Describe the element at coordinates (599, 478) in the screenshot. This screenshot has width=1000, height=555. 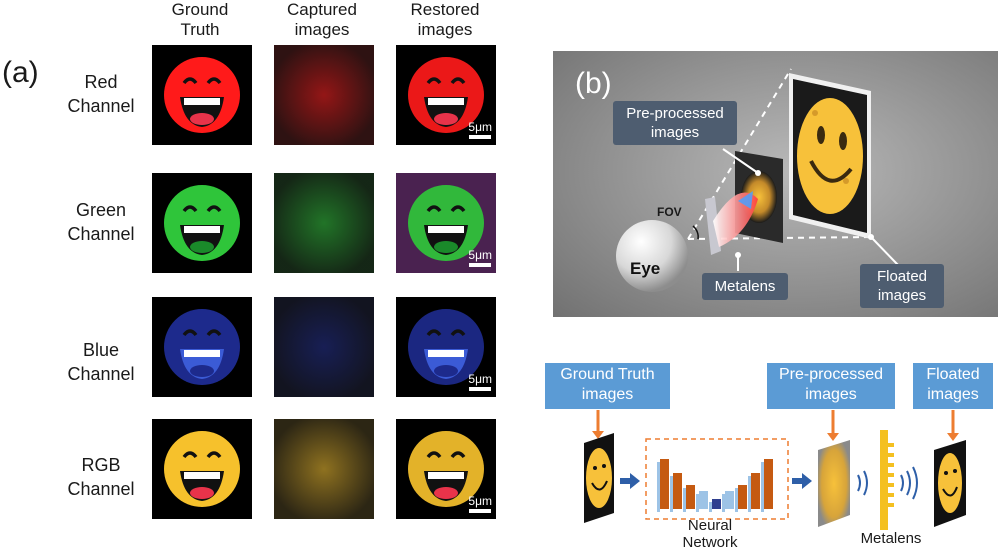
I see `ground-truth-face-icon` at that location.